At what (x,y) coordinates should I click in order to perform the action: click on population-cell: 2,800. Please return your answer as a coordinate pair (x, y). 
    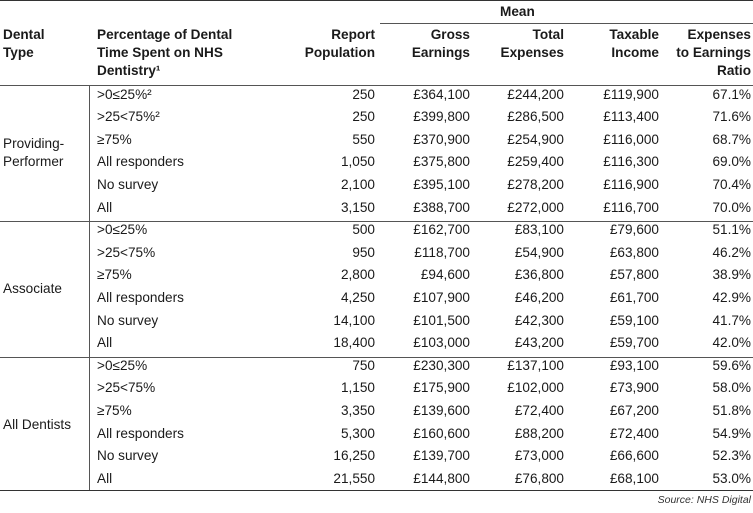
    Looking at the image, I should click on (357, 275).